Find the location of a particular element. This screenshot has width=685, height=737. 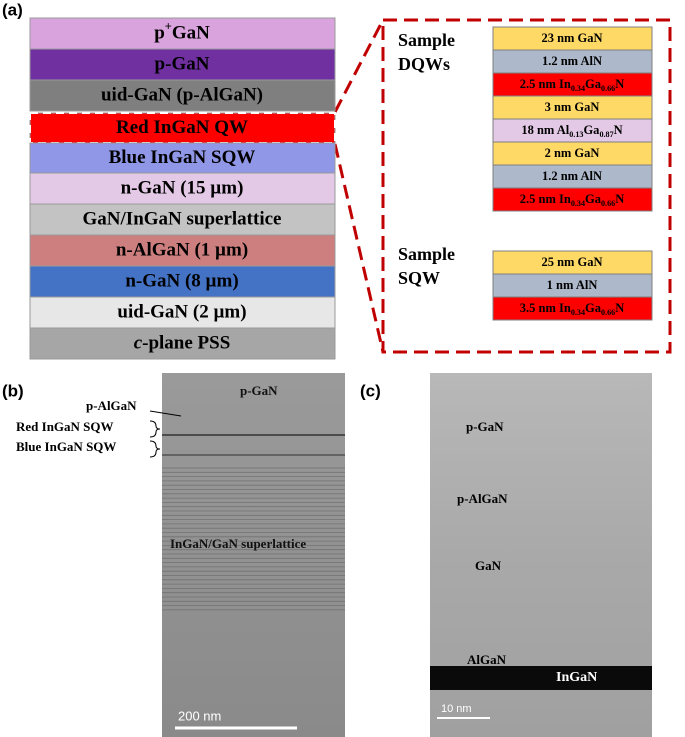

text-part: Blue InGaN SQW is located at coordinates (182, 157).